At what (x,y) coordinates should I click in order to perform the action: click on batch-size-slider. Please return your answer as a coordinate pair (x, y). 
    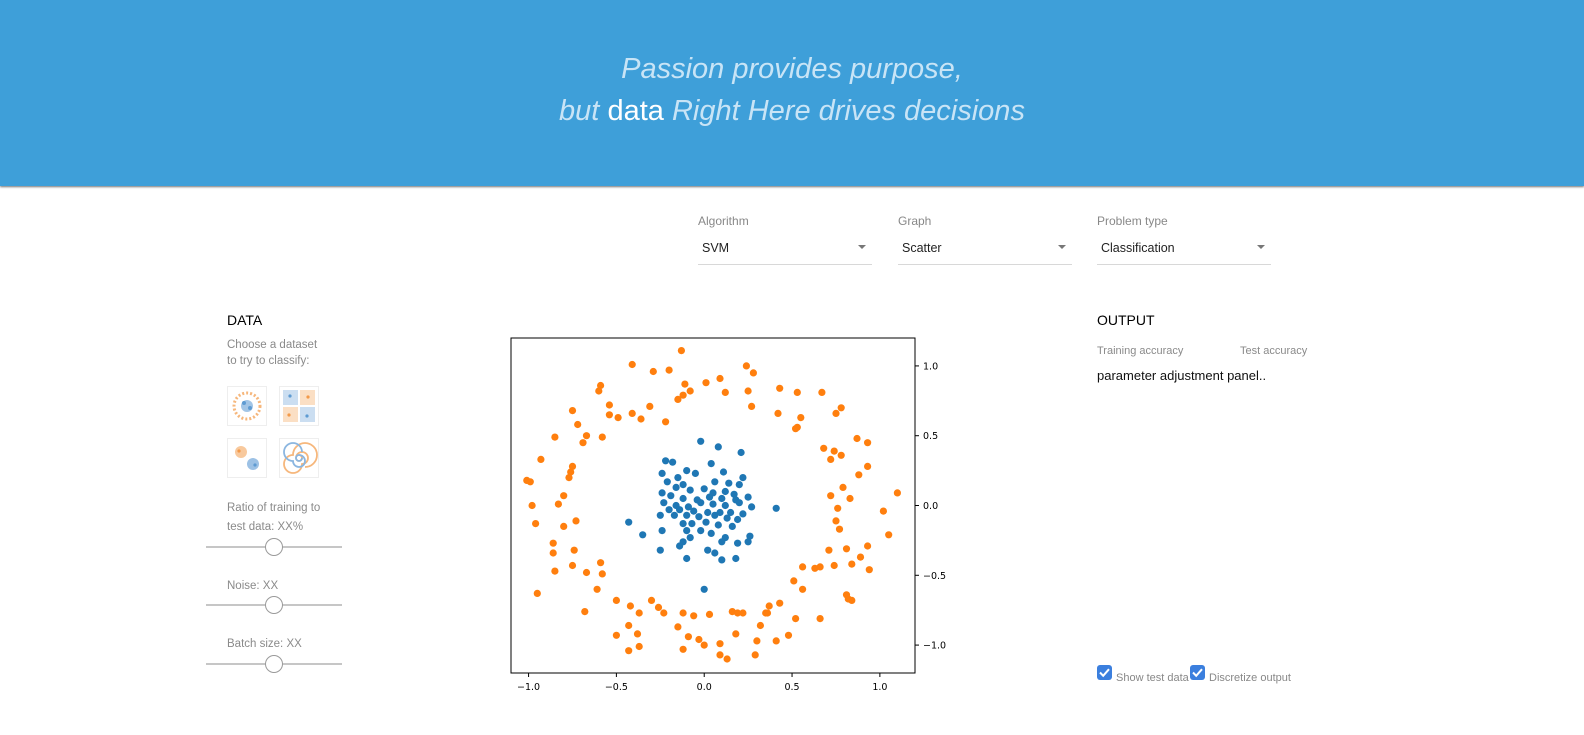
    Looking at the image, I should click on (274, 664).